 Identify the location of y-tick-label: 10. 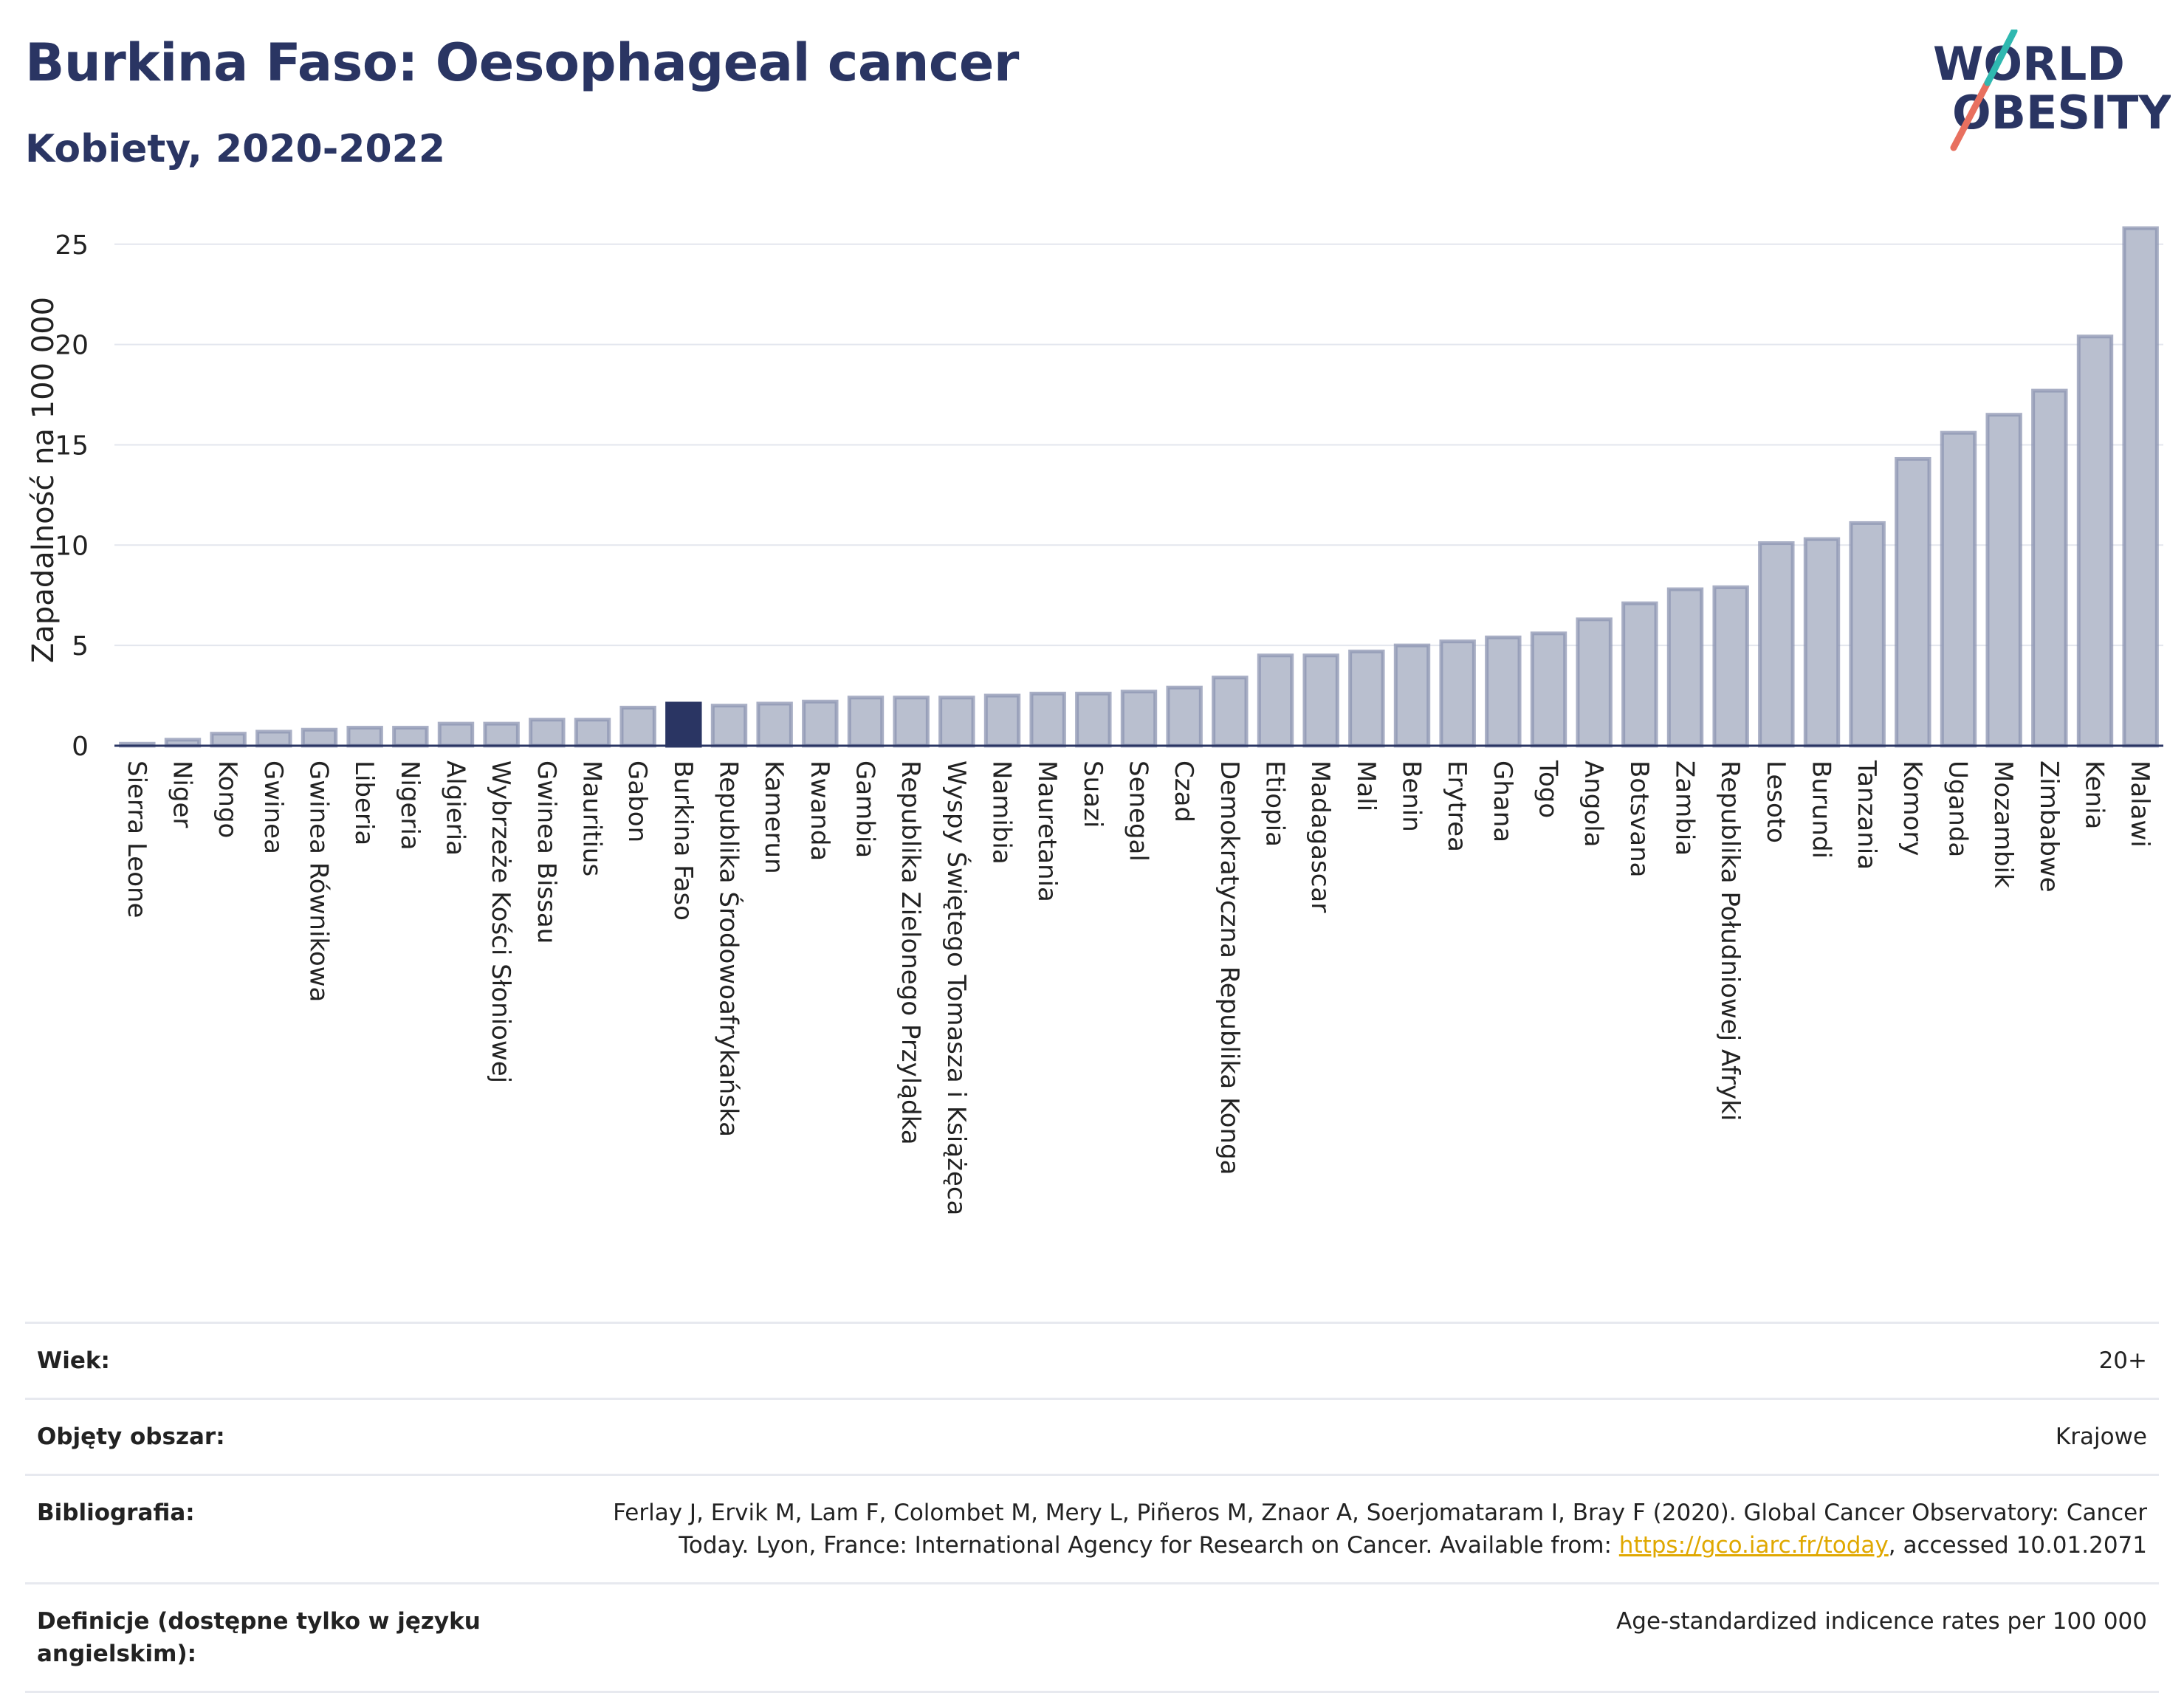
(72, 546).